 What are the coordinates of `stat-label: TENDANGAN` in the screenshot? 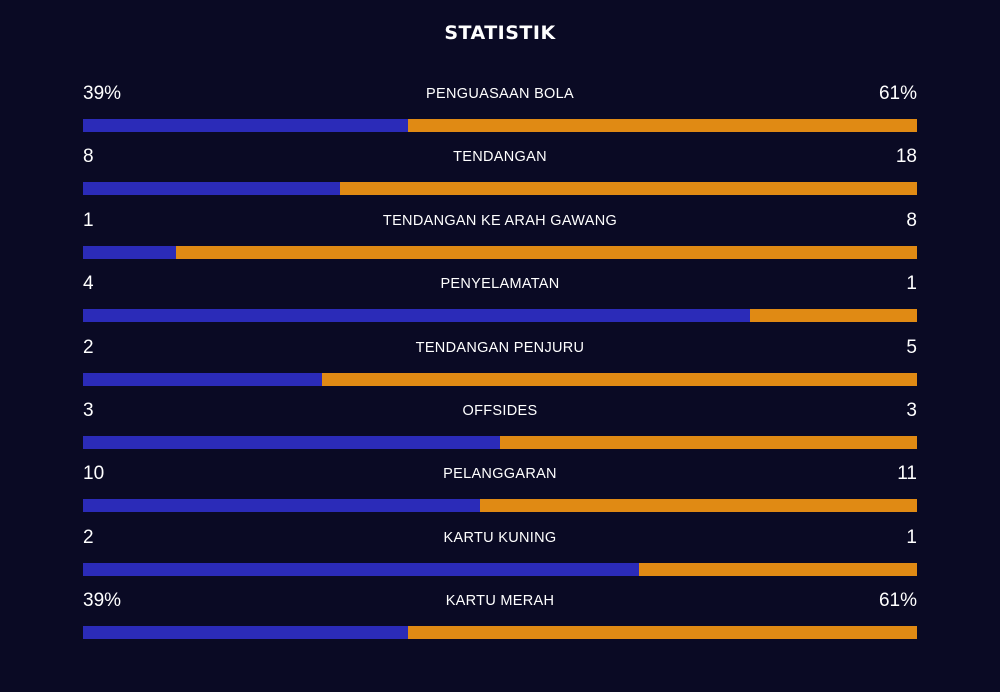 It's located at (500, 157).